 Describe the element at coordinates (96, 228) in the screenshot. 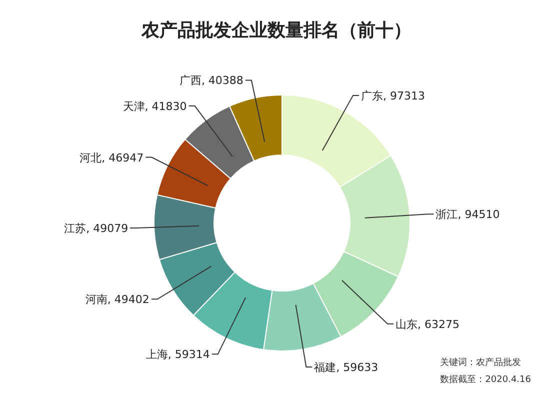

I see `slice-label: 江苏, 49079` at that location.